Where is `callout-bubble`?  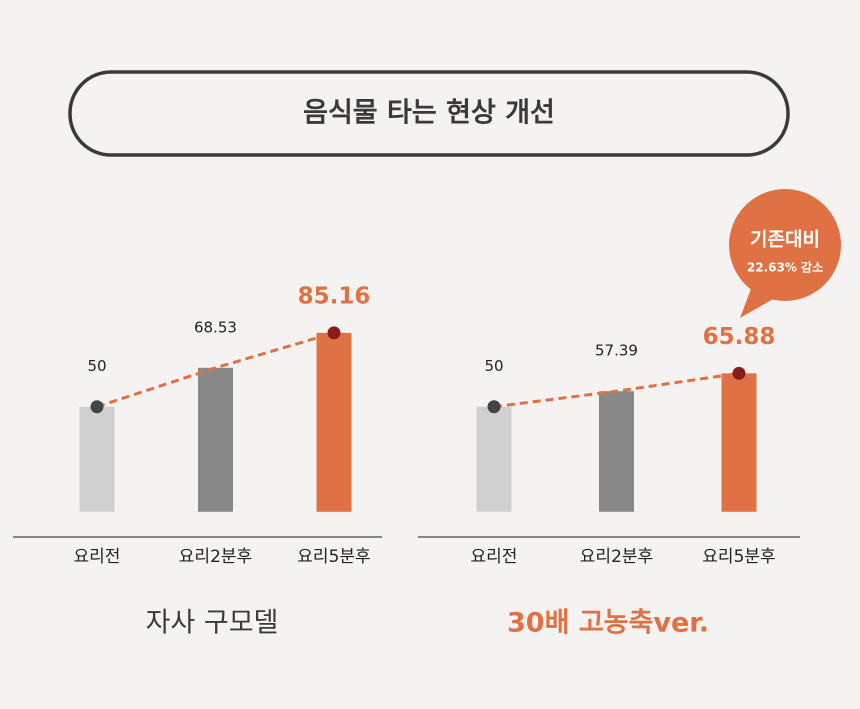
callout-bubble is located at coordinates (785, 245).